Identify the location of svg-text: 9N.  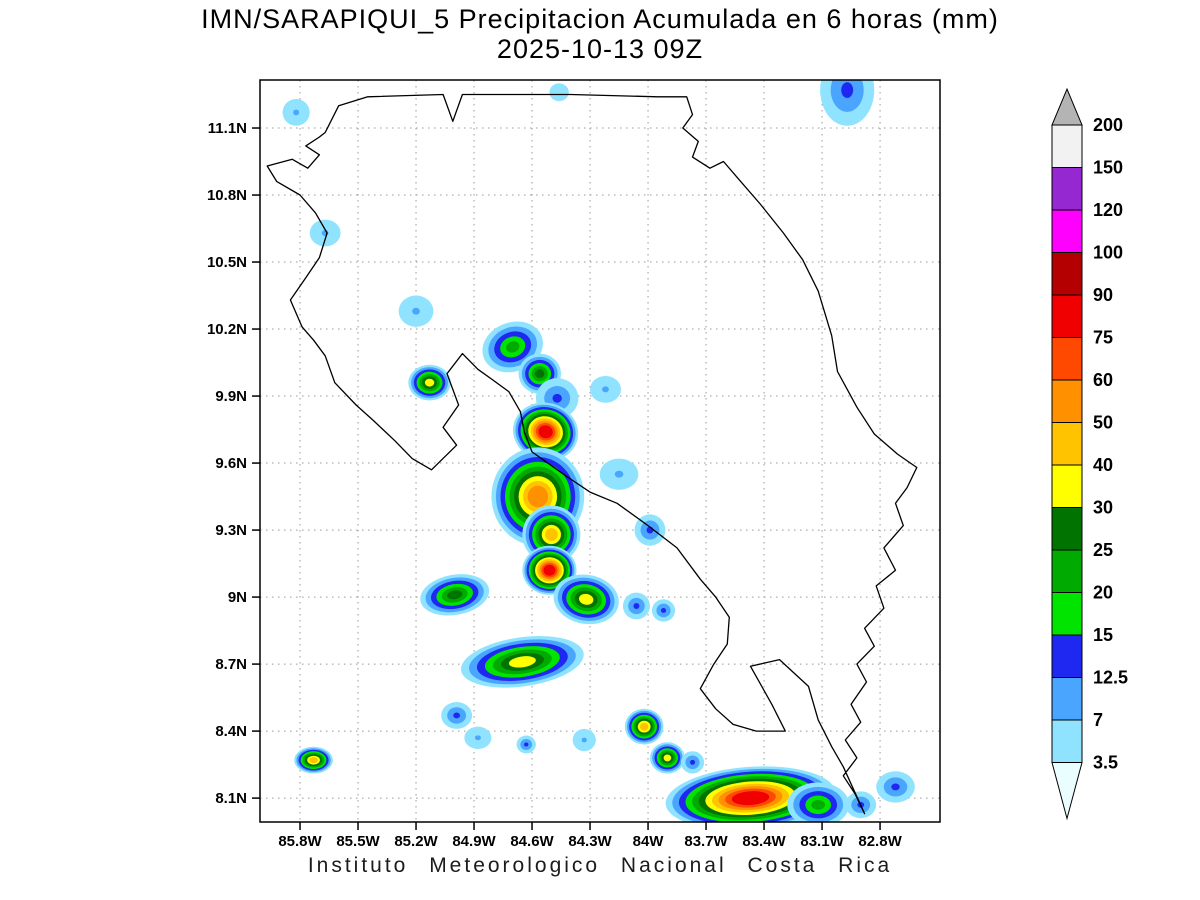
(237, 597).